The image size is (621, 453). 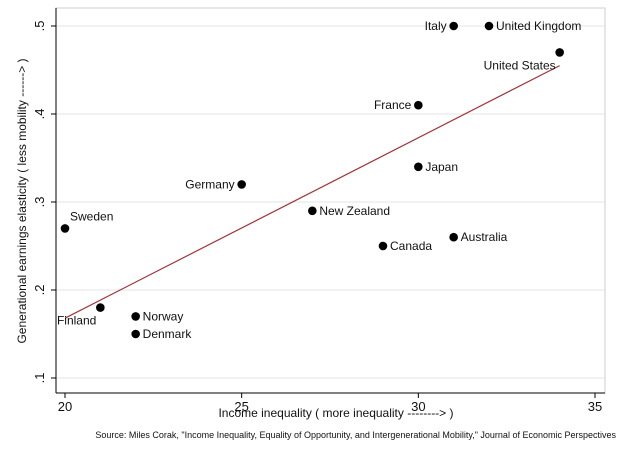 I want to click on point-label: Norway, so click(x=163, y=316).